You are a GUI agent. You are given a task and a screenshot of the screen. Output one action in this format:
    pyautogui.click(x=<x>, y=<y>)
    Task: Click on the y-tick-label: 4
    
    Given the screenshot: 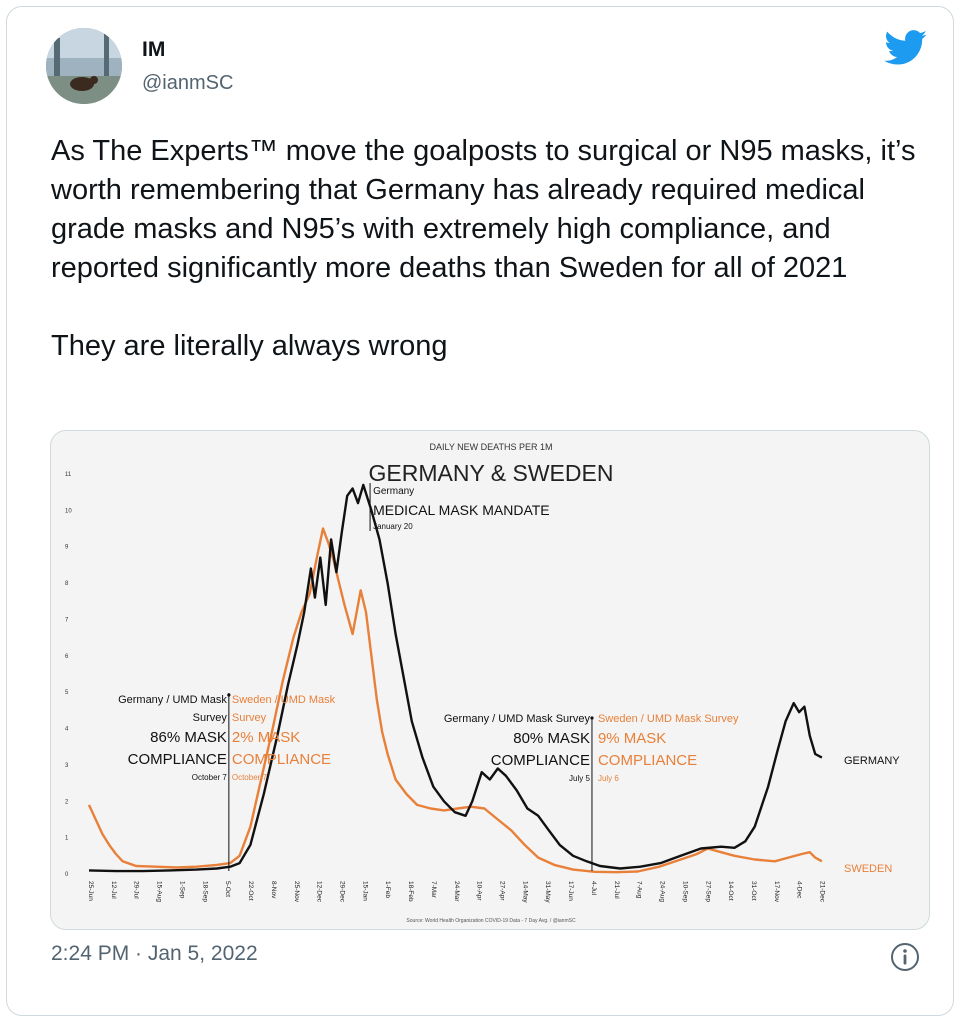 What is the action you would take?
    pyautogui.click(x=67, y=730)
    